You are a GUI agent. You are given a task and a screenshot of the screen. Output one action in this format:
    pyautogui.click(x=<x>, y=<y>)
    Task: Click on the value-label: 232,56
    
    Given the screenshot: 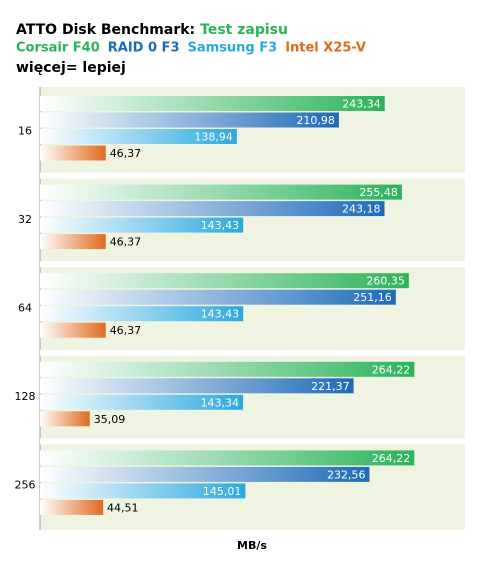 What is the action you would take?
    pyautogui.click(x=346, y=474)
    